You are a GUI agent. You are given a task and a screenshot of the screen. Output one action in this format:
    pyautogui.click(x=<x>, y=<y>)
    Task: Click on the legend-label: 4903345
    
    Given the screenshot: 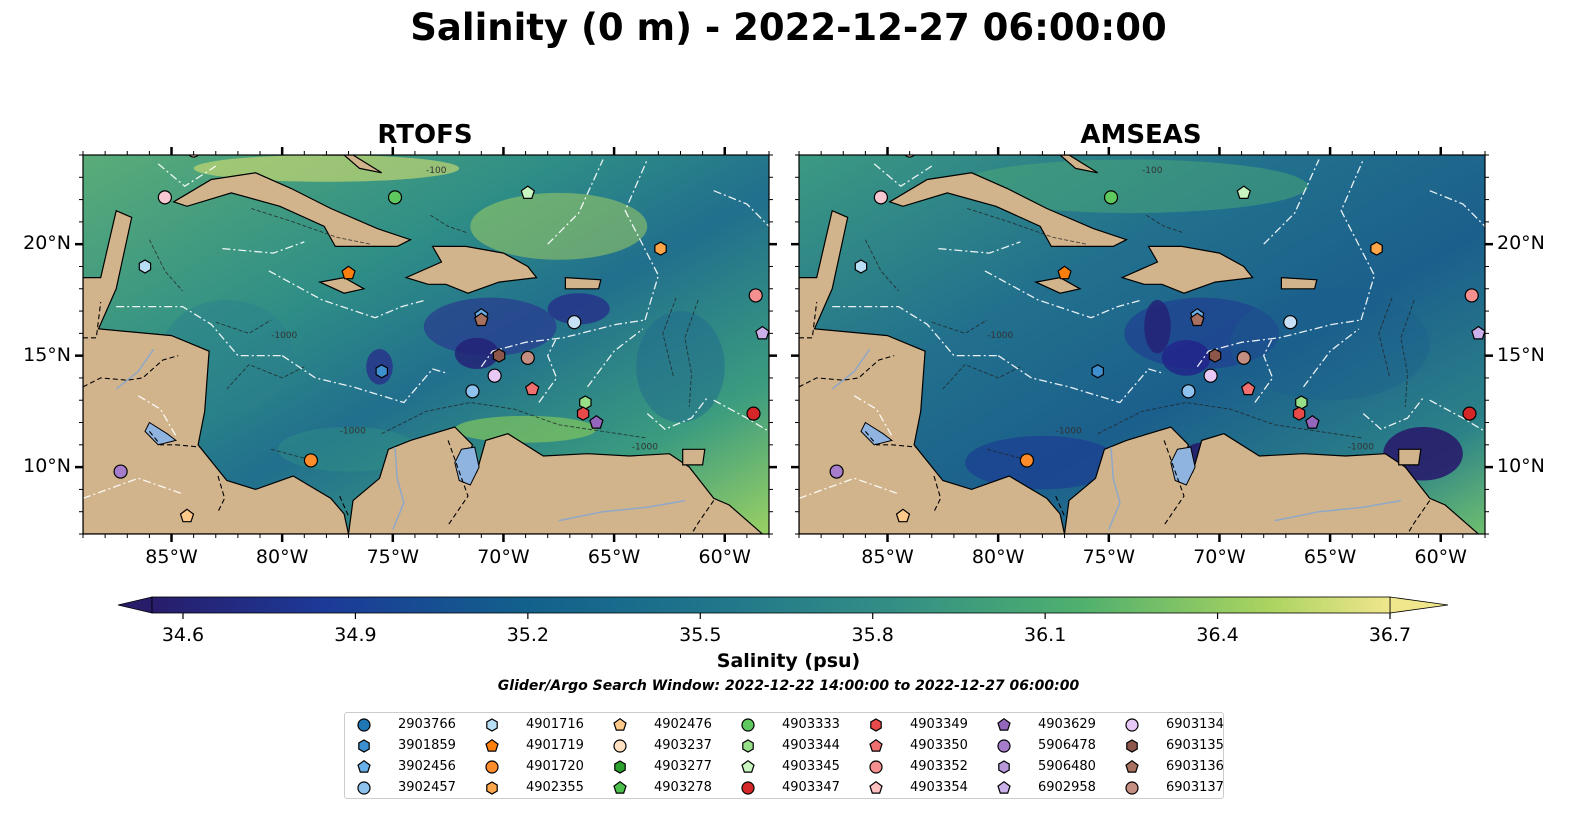 What is the action you would take?
    pyautogui.click(x=811, y=766)
    